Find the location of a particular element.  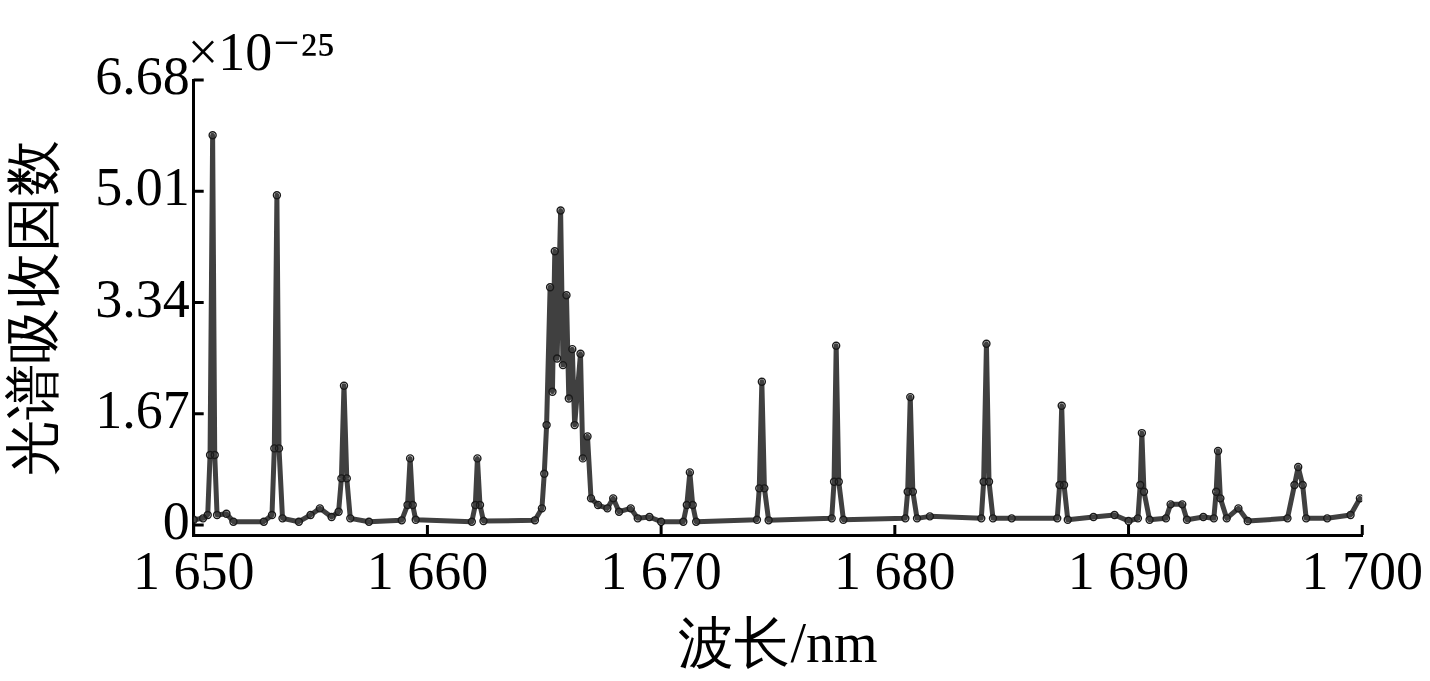

y-axis-title: 光谱吸收因数 is located at coordinates (33, 307).